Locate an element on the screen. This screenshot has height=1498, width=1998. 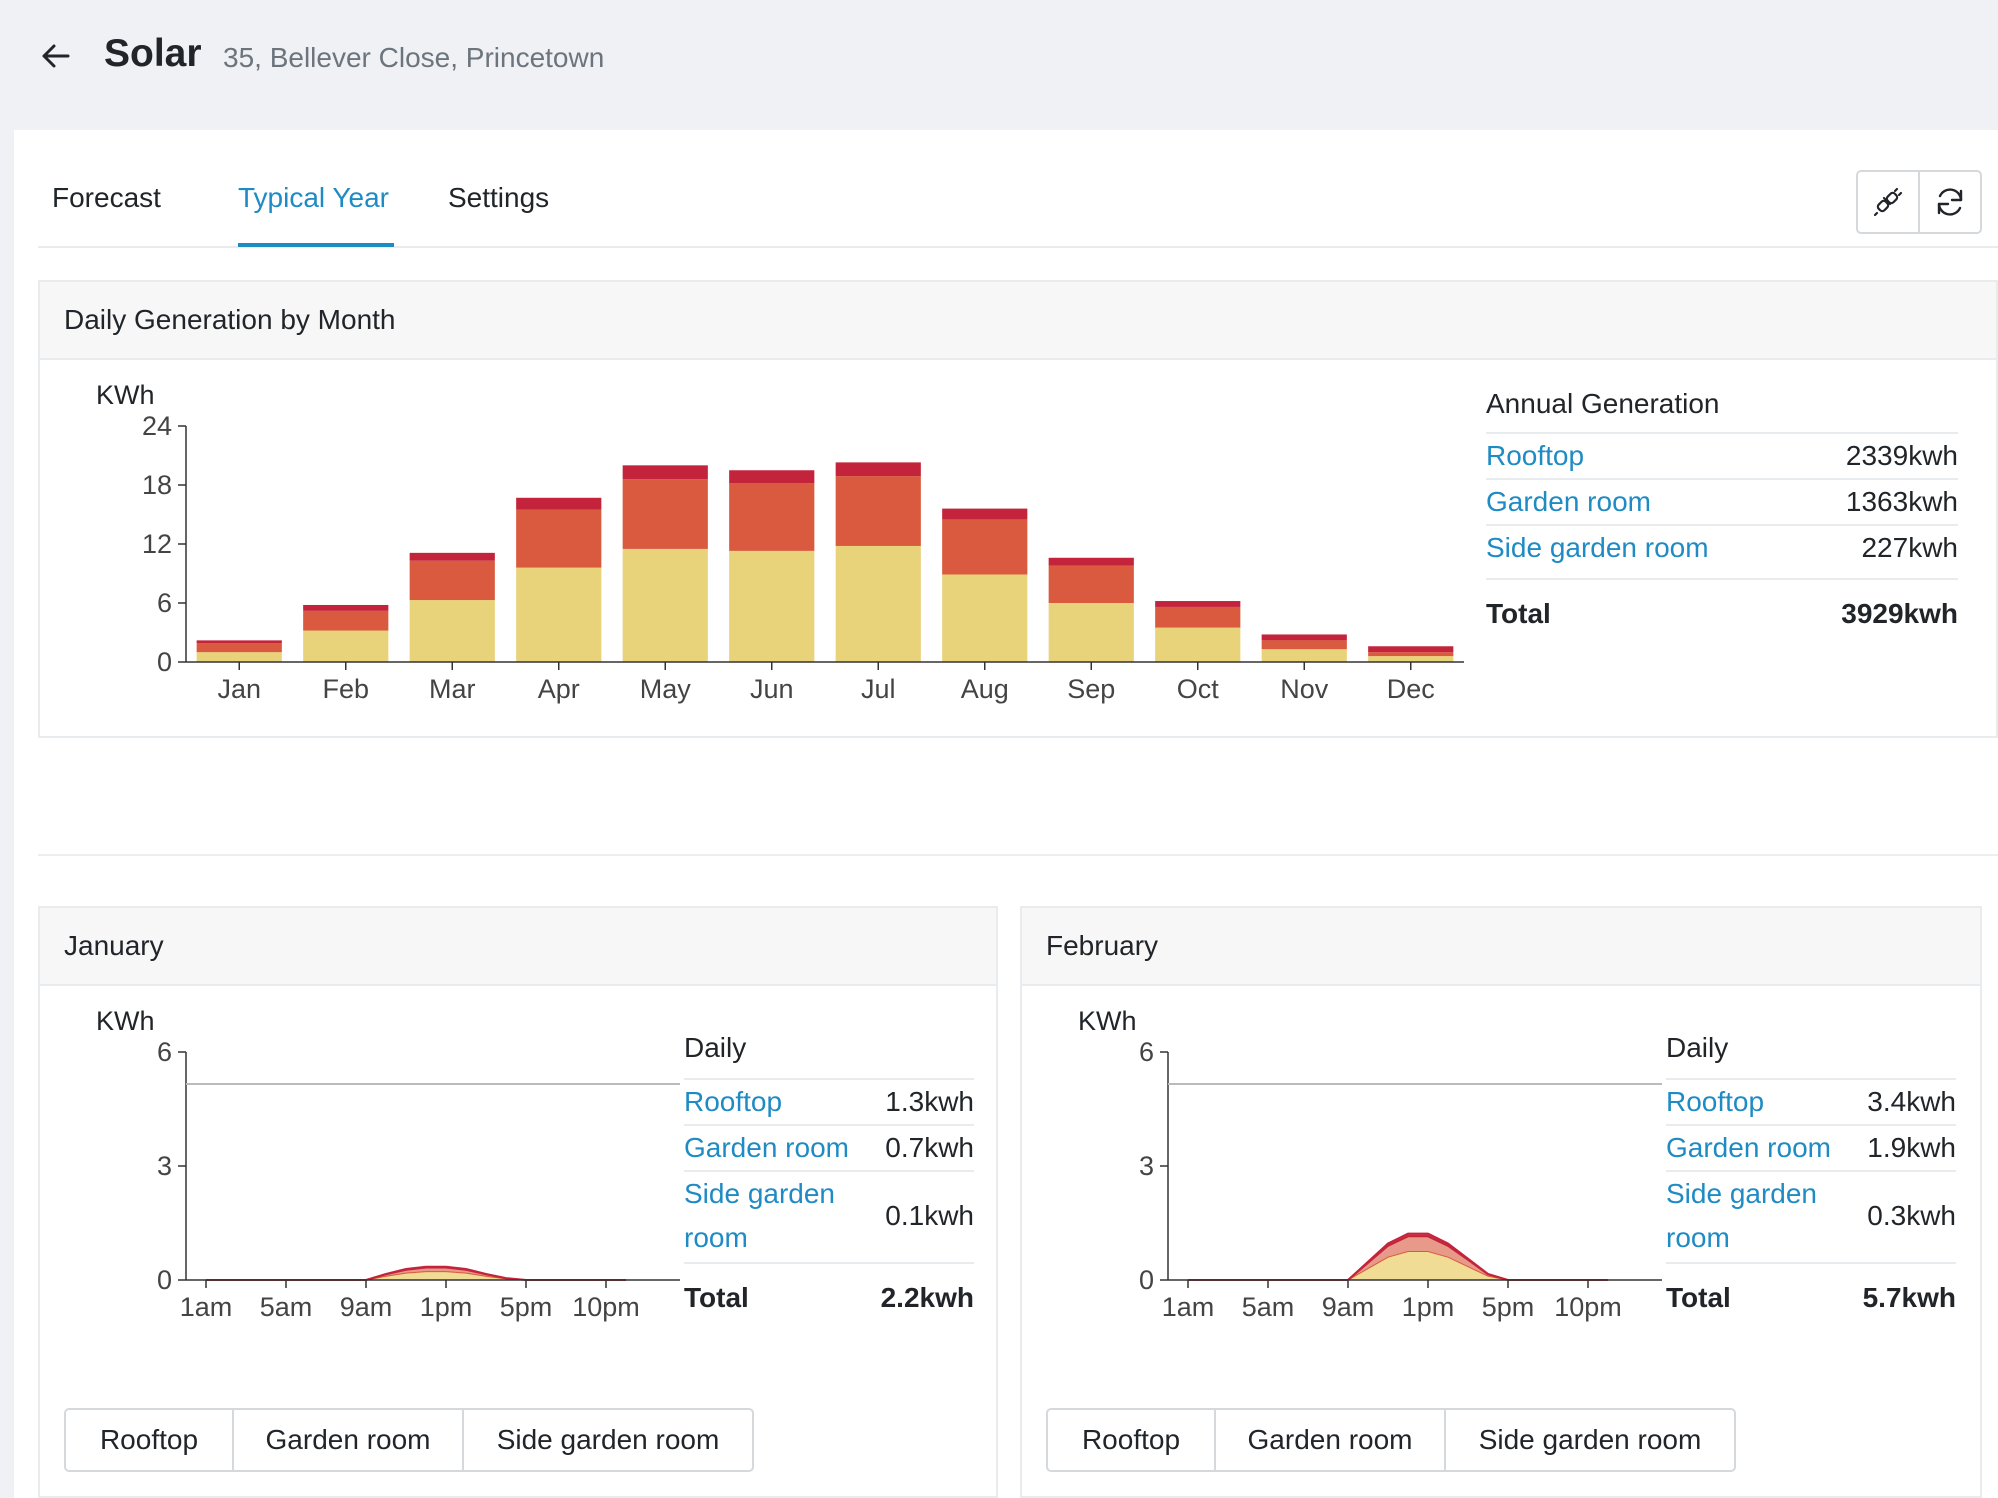
legend-row-side-garden-room: Side garden room 0.3kwh is located at coordinates (1811, 1216).